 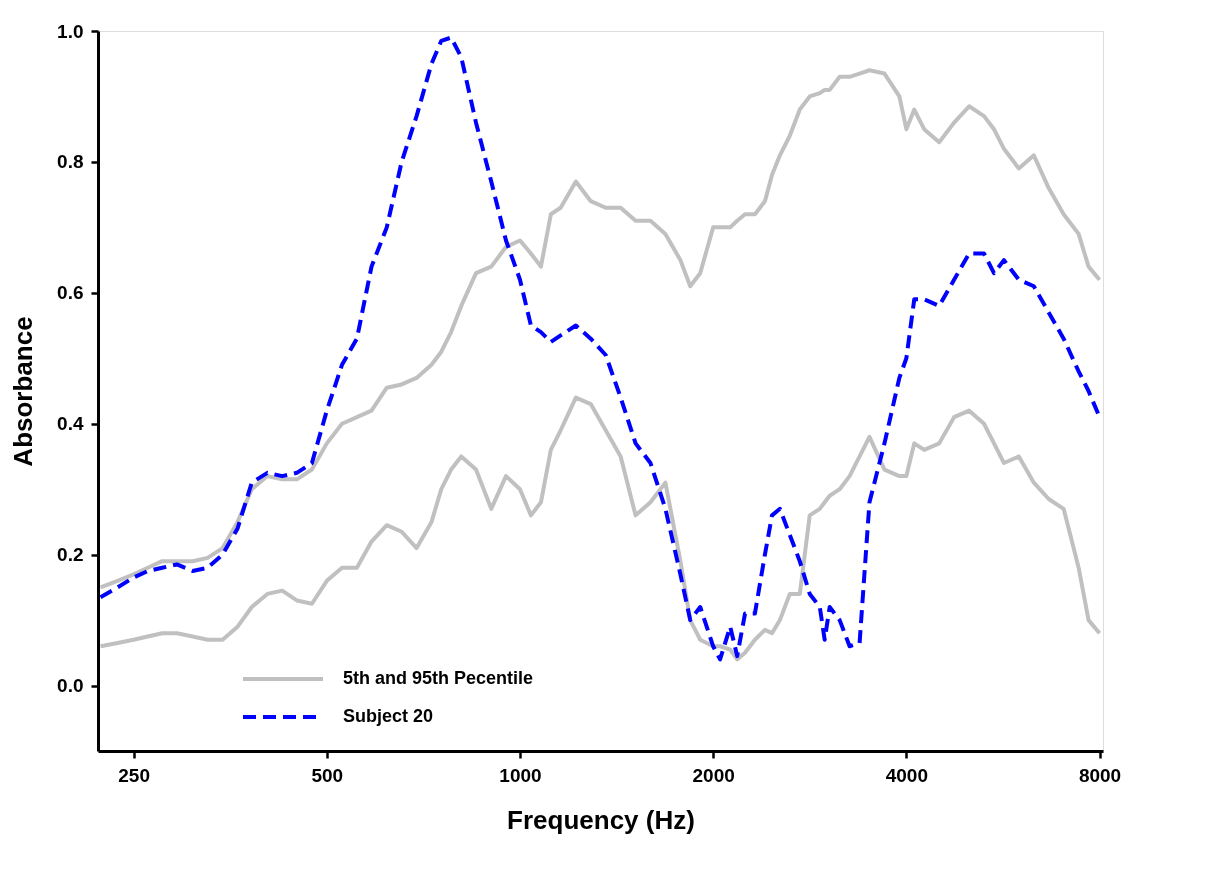 What do you see at coordinates (327, 775) in the screenshot?
I see `x-tick-label: 500` at bounding box center [327, 775].